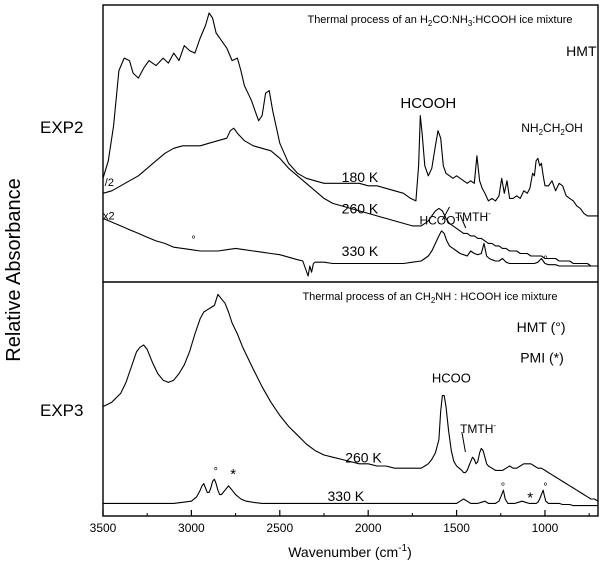 This screenshot has width=600, height=570. I want to click on annotation-part: OH, so click(574, 128).